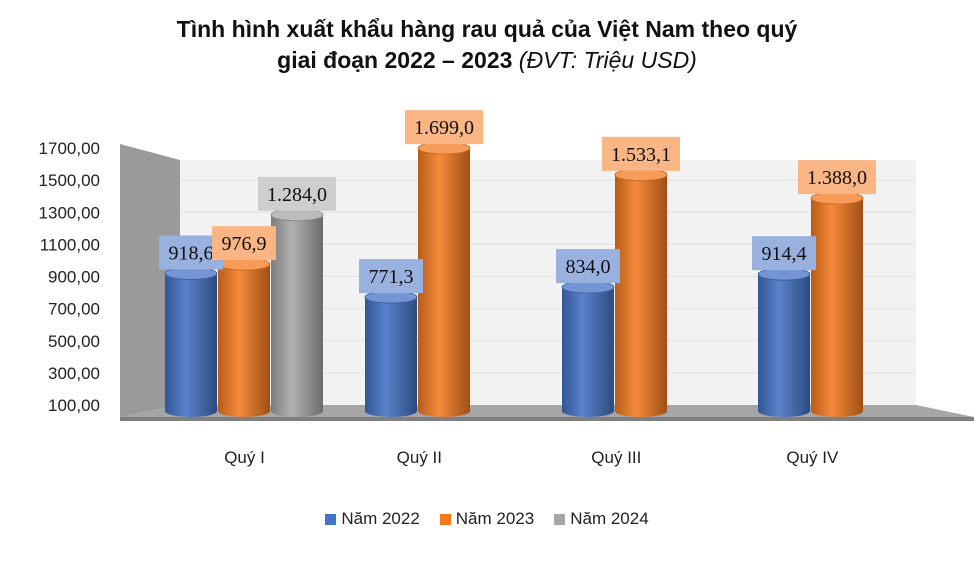 Image resolution: width=974 pixels, height=565 pixels. I want to click on y-tick-label: 700,00, so click(74, 309).